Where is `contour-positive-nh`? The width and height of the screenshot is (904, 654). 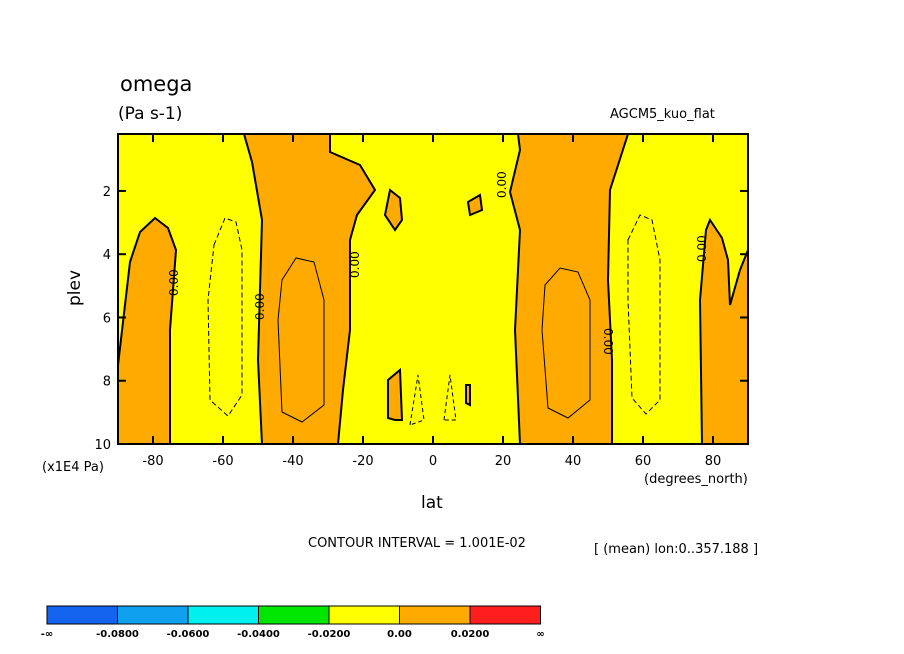 contour-positive-nh is located at coordinates (566, 343).